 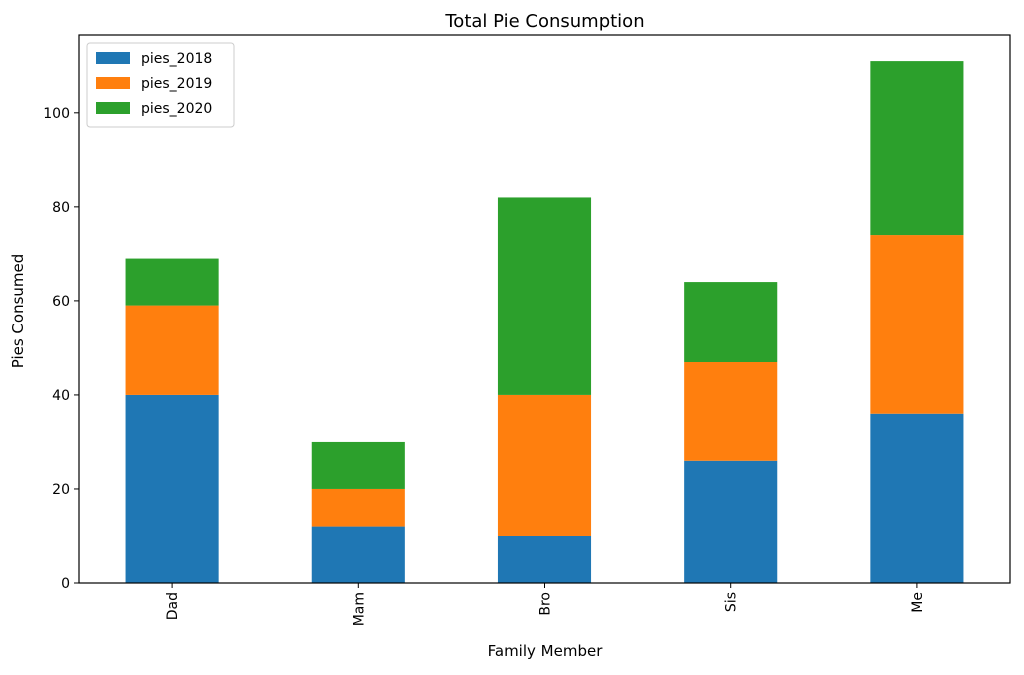 What do you see at coordinates (18, 311) in the screenshot?
I see `y-axis-label: Pies Consumed` at bounding box center [18, 311].